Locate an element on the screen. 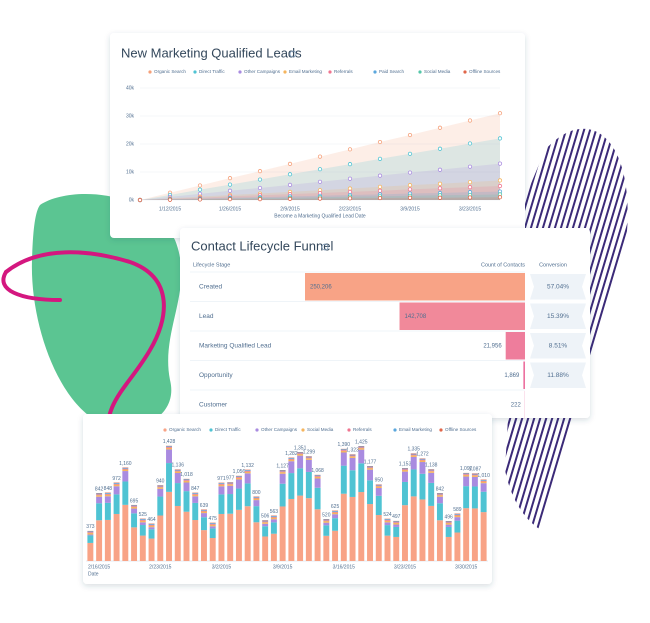 This screenshot has height=623, width=650. legend-label: Paid Search is located at coordinates (391, 71).